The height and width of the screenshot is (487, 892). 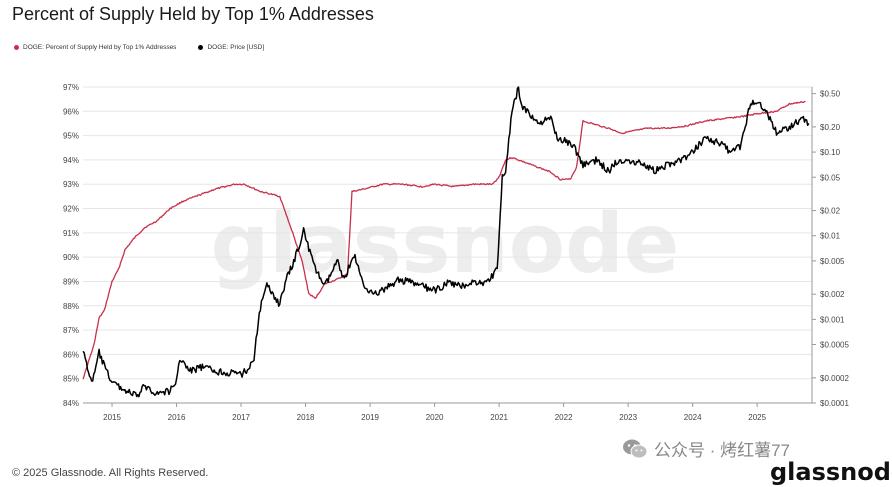 What do you see at coordinates (757, 417) in the screenshot?
I see `x-tick-label: 2025` at bounding box center [757, 417].